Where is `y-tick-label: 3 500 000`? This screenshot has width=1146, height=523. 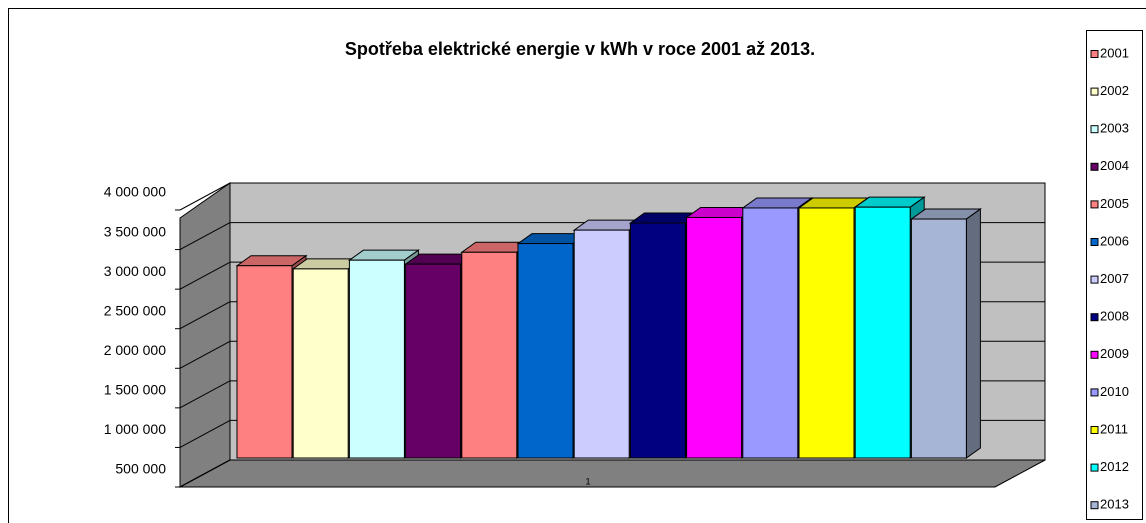 y-tick-label: 3 500 000 is located at coordinates (135, 231).